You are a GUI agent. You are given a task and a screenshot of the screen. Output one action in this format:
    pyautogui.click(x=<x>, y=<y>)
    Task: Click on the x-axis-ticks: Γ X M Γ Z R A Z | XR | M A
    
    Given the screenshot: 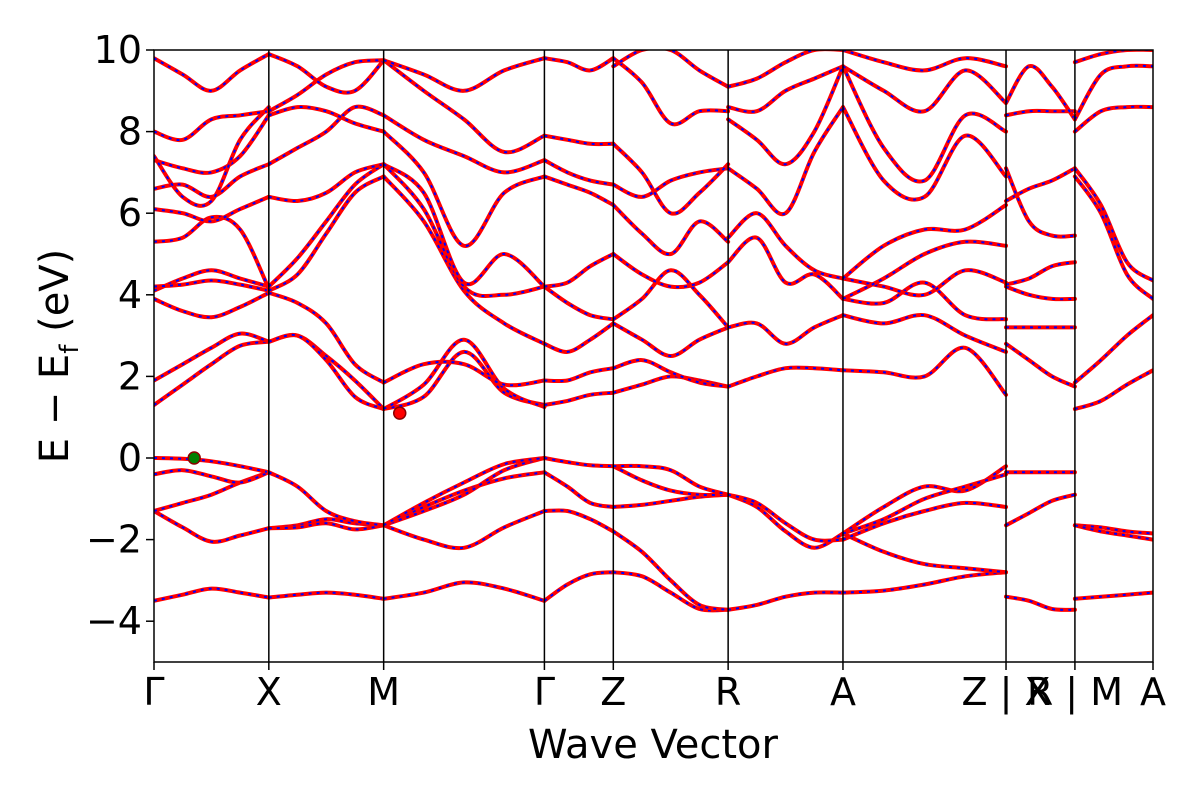 What is the action you would take?
    pyautogui.click(x=654, y=688)
    